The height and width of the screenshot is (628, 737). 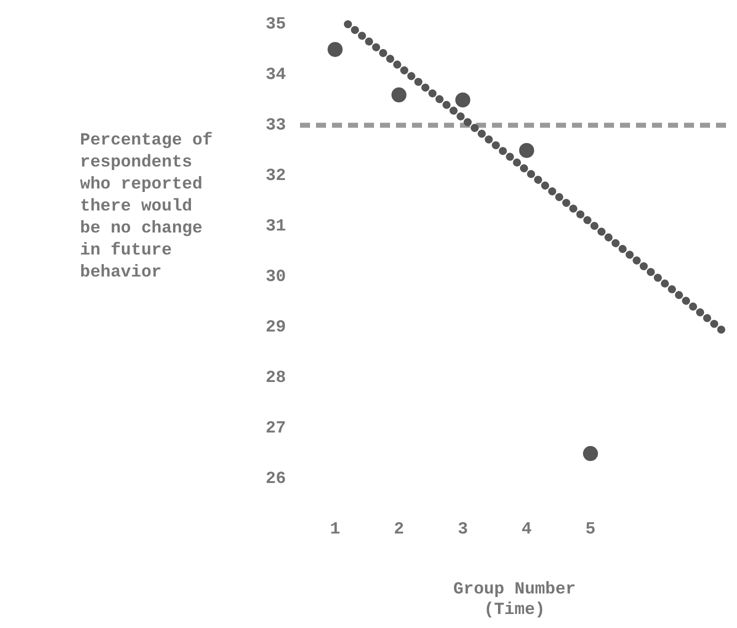 I want to click on y-tick-label: 34, so click(x=276, y=75).